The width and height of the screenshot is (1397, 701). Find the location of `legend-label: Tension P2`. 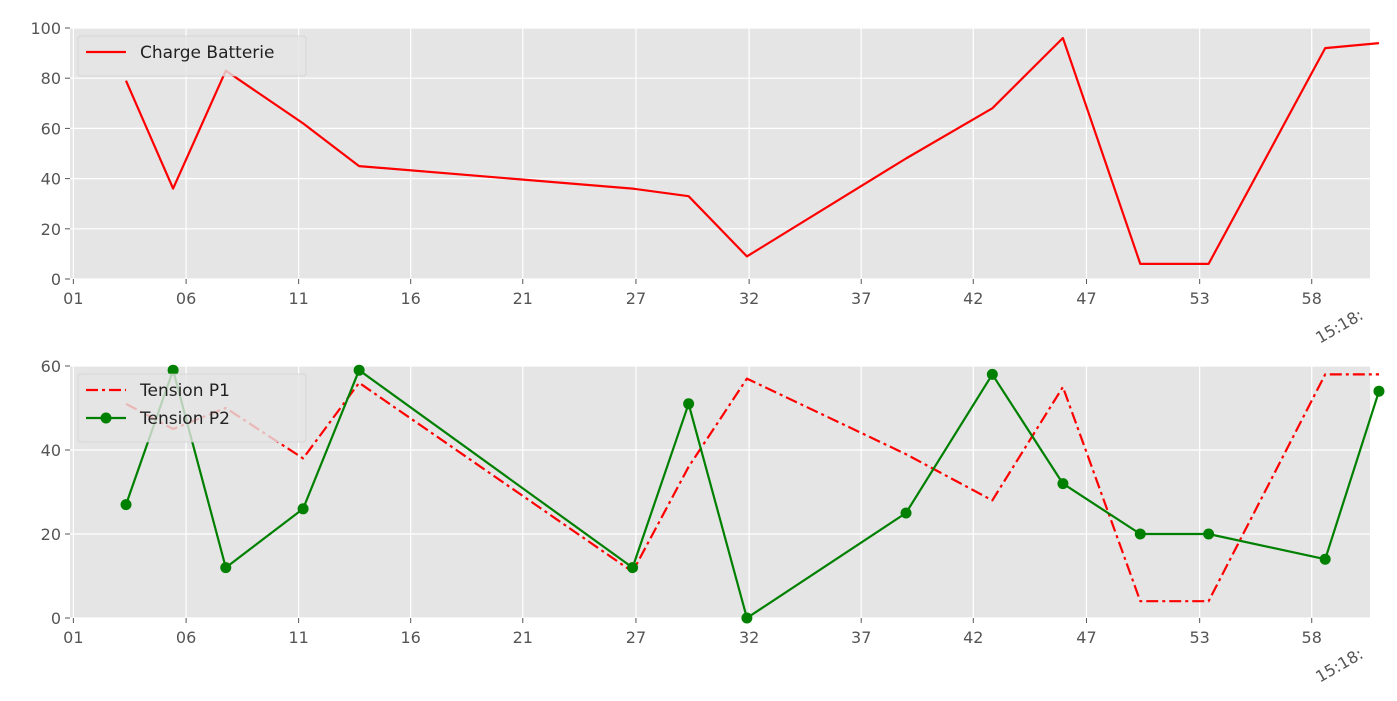

legend-label: Tension P2 is located at coordinates (184, 419).